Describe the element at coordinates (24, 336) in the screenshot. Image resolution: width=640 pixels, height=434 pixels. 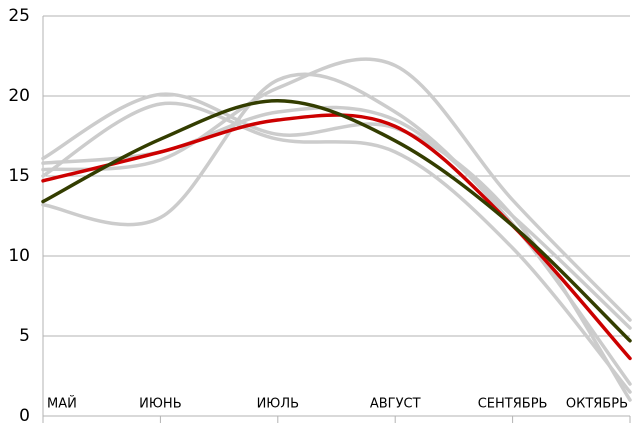
I see `y-tick-label: 5` at that location.